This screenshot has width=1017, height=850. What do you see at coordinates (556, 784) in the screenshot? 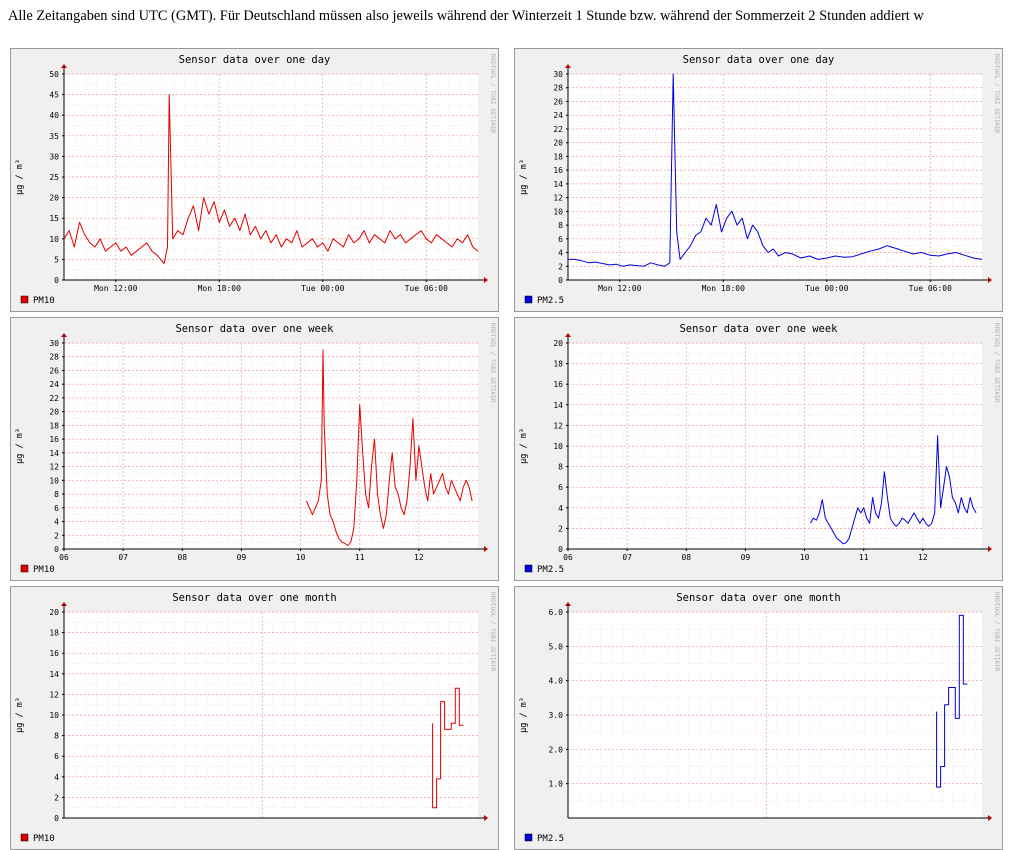
I see `y-tick-label: 1.0` at bounding box center [556, 784].